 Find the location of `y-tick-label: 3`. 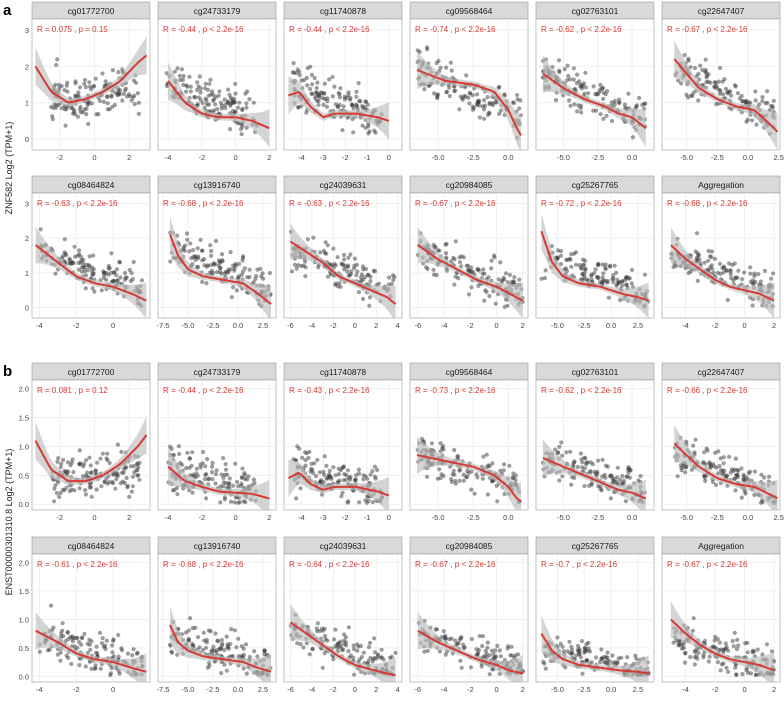

y-tick-label: 3 is located at coordinates (27, 30).